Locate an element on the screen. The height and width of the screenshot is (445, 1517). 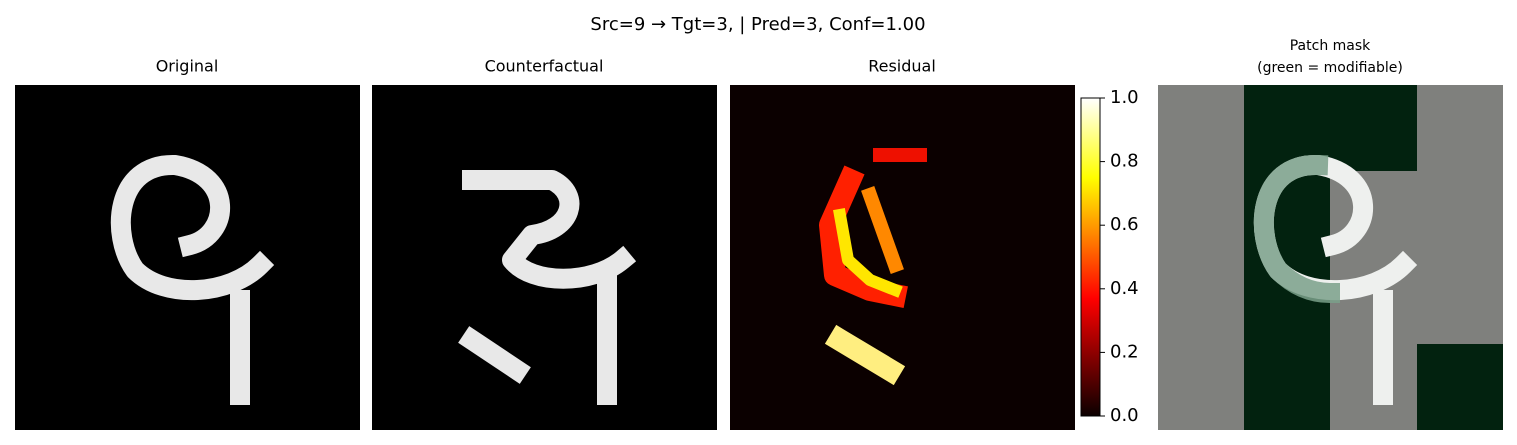
colorbar-tick-label: 0.8 is located at coordinates (1124, 161).